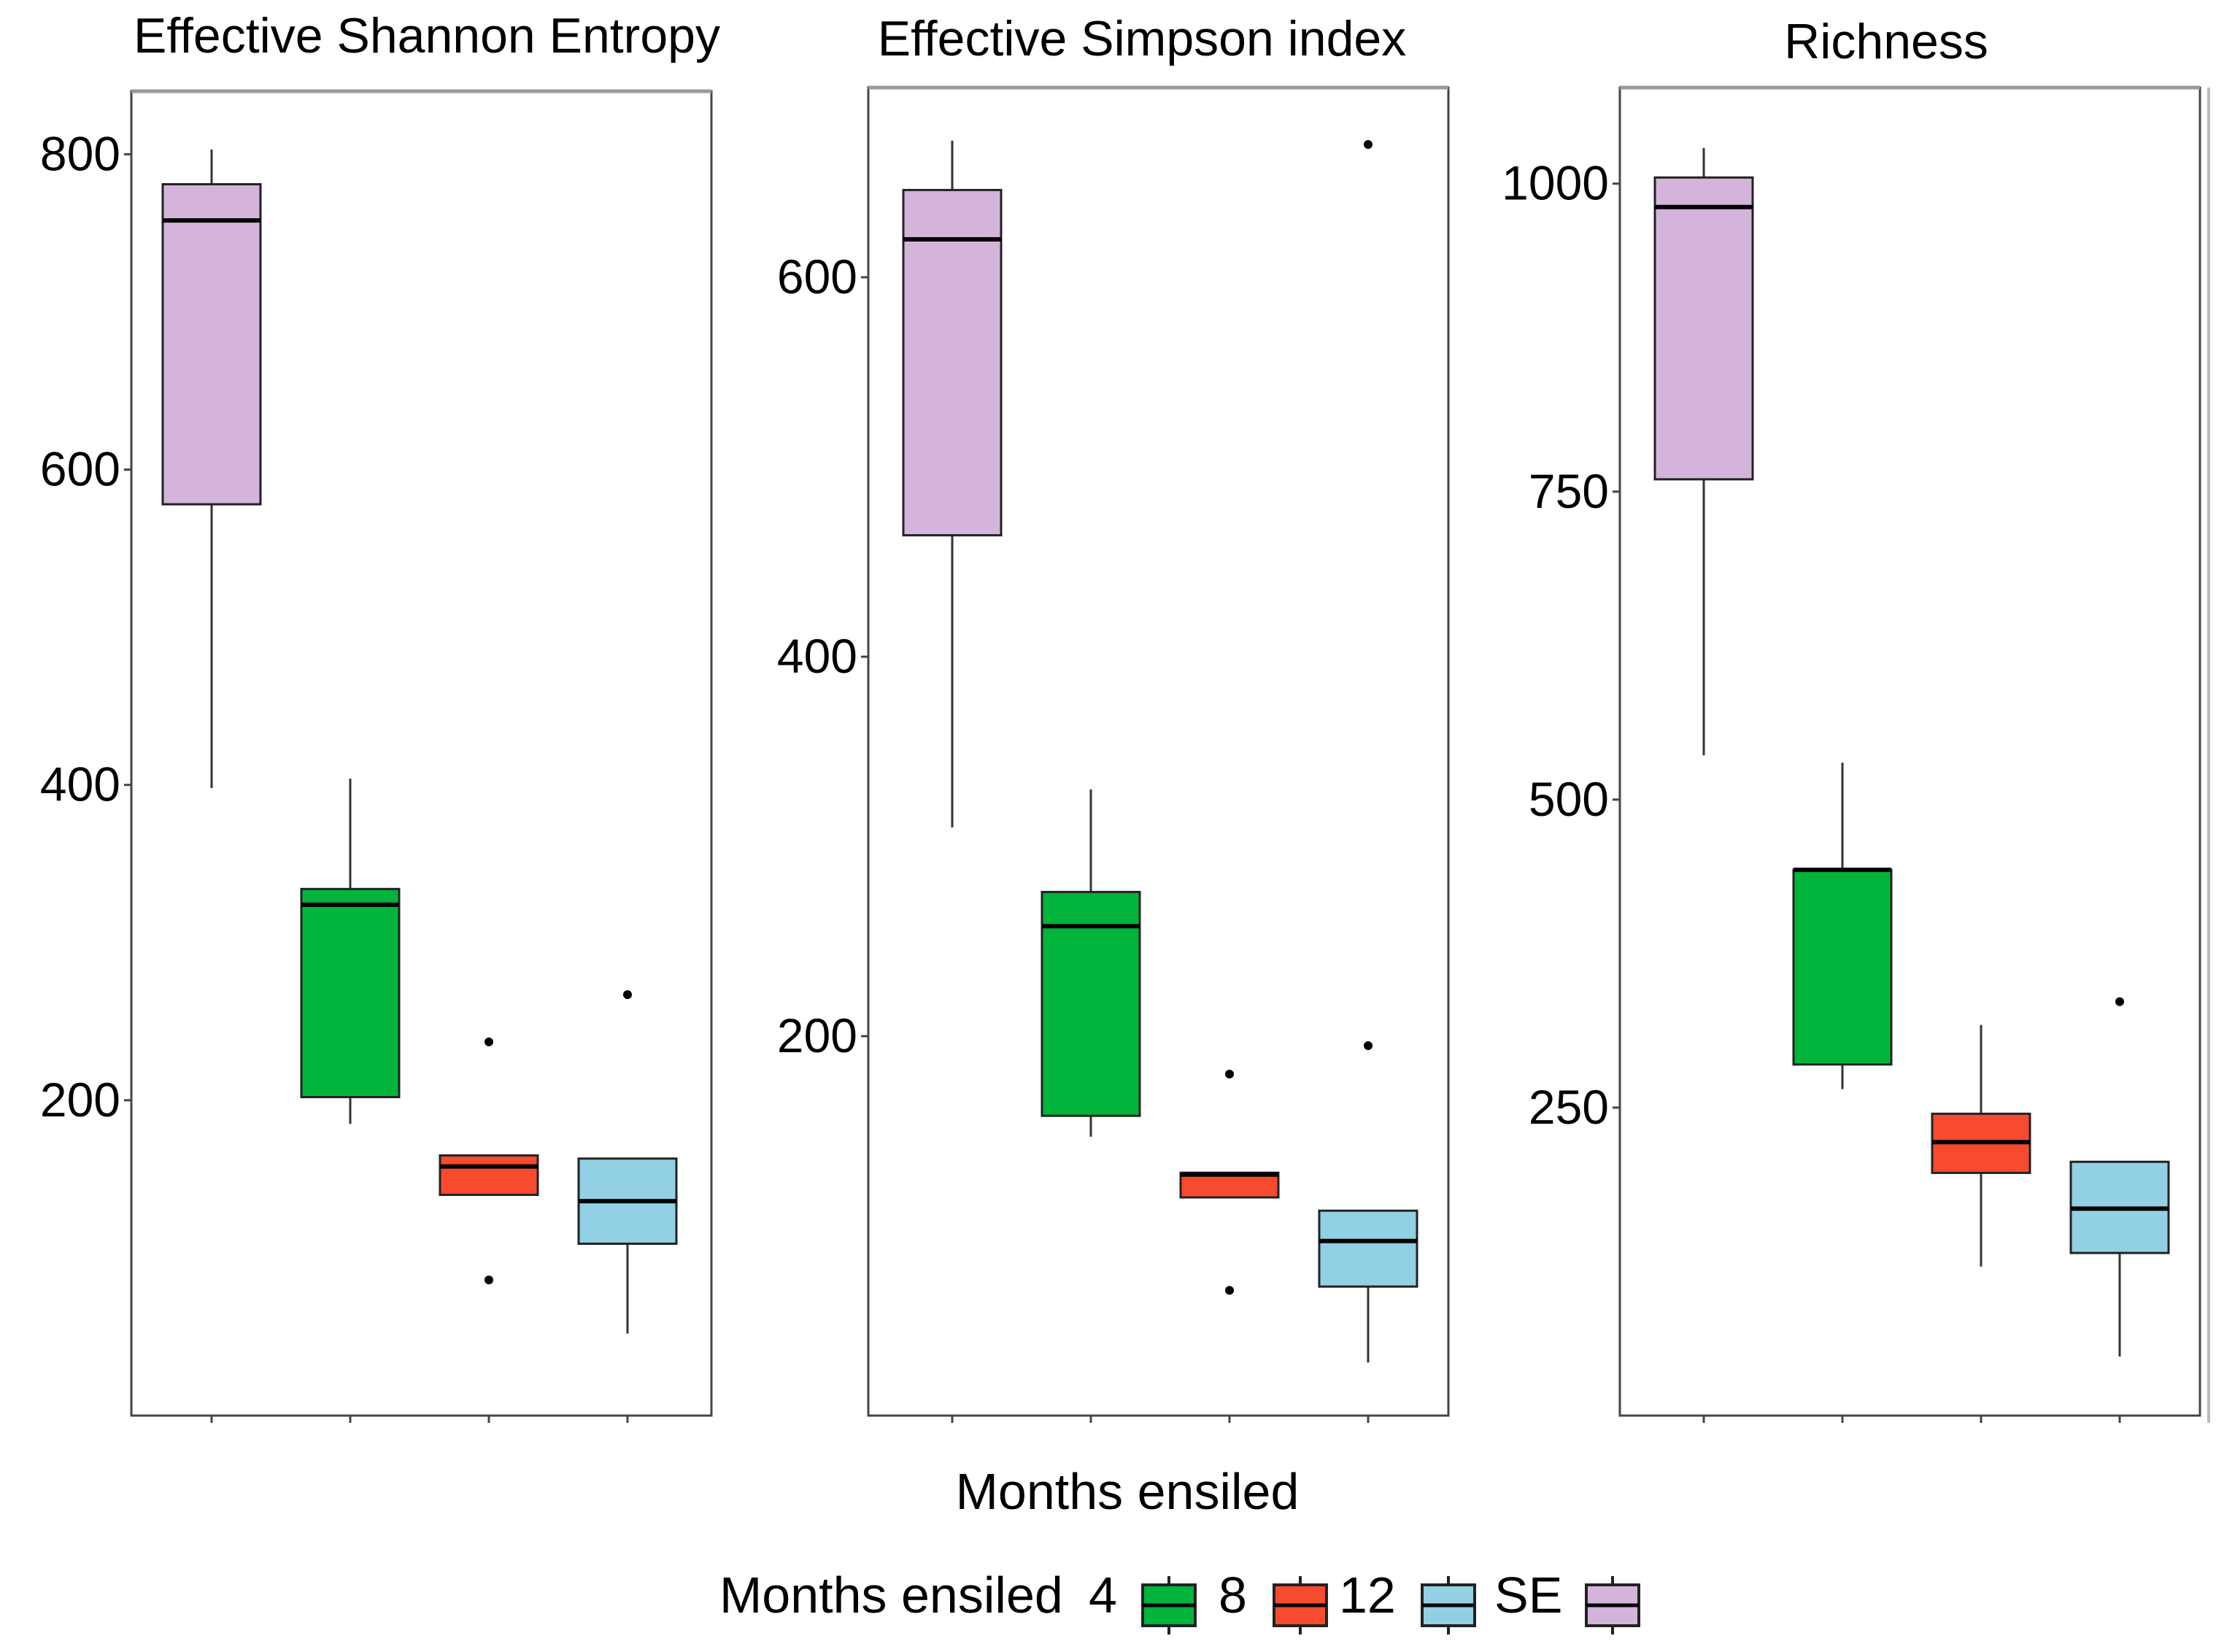 The height and width of the screenshot is (1652, 2216). What do you see at coordinates (1142, 38) in the screenshot?
I see `panel-title: Effective Simpson index` at bounding box center [1142, 38].